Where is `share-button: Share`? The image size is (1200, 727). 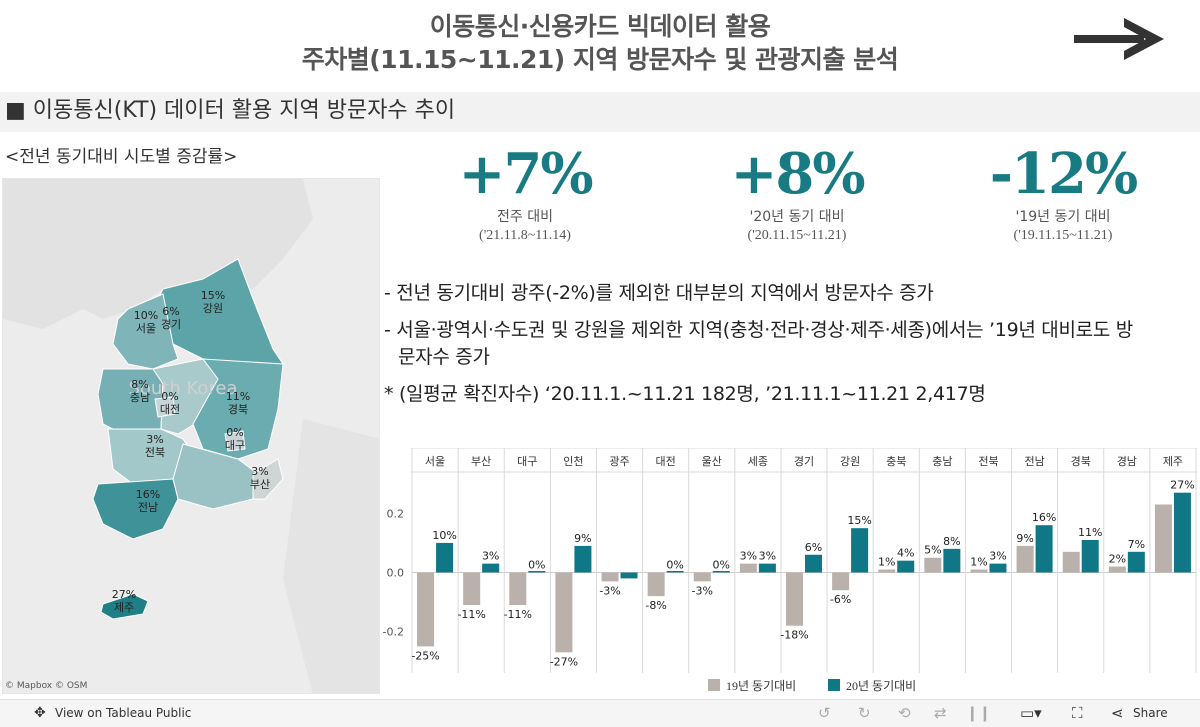 share-button: Share is located at coordinates (1150, 713).